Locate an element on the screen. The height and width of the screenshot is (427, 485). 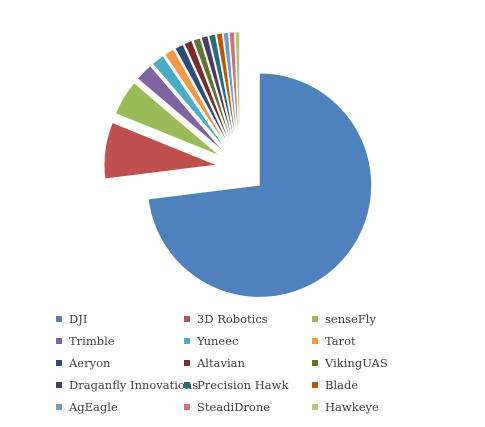
pie-slice-aeryon is located at coordinates (202, 95).